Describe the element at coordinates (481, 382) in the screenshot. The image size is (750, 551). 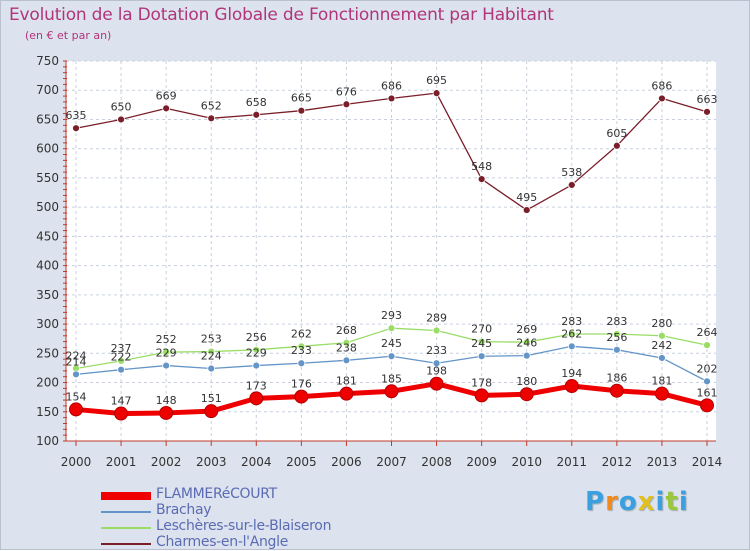
I see `data-label: 178` at that location.